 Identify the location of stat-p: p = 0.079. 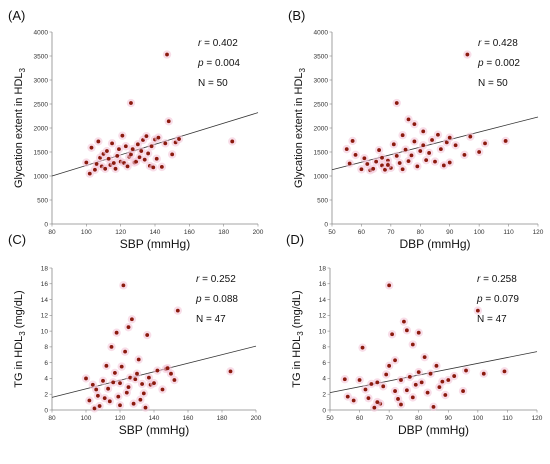
(497, 299).